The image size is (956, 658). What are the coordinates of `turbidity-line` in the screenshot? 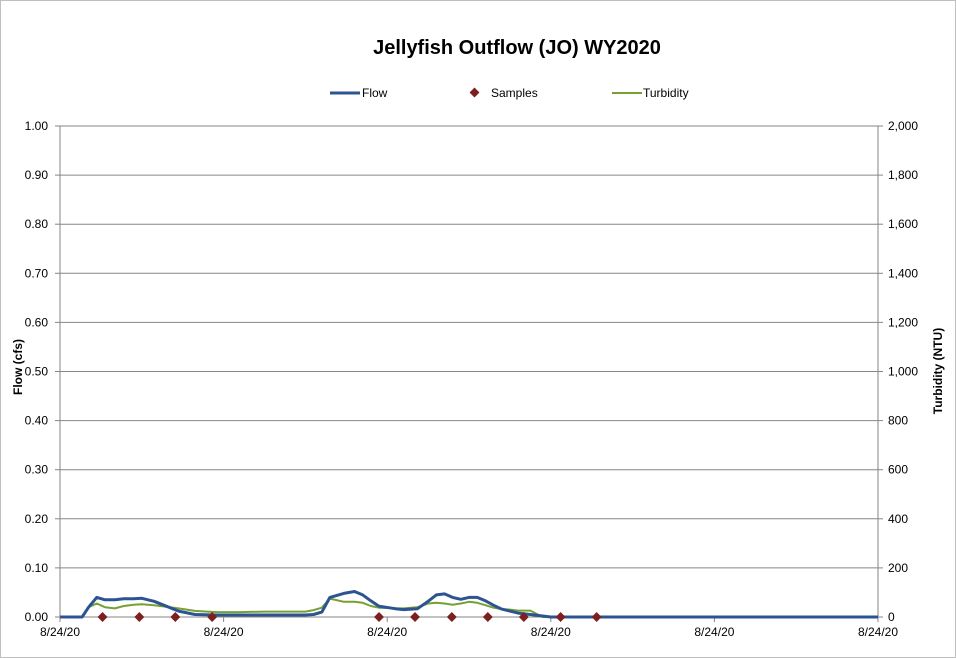 It's located at (469, 607).